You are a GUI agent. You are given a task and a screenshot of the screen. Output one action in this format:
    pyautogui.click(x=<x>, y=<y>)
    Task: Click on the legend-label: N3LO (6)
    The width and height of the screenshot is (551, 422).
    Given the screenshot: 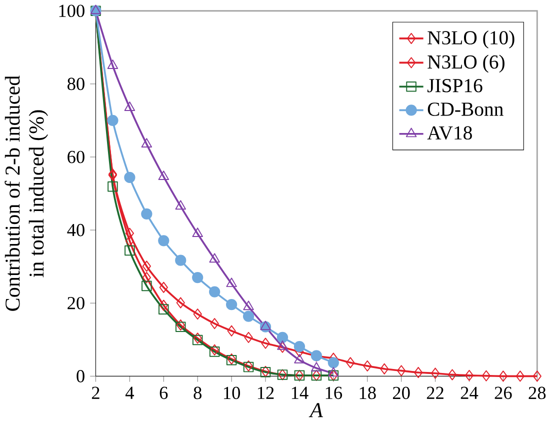 What is the action you would take?
    pyautogui.click(x=466, y=63)
    